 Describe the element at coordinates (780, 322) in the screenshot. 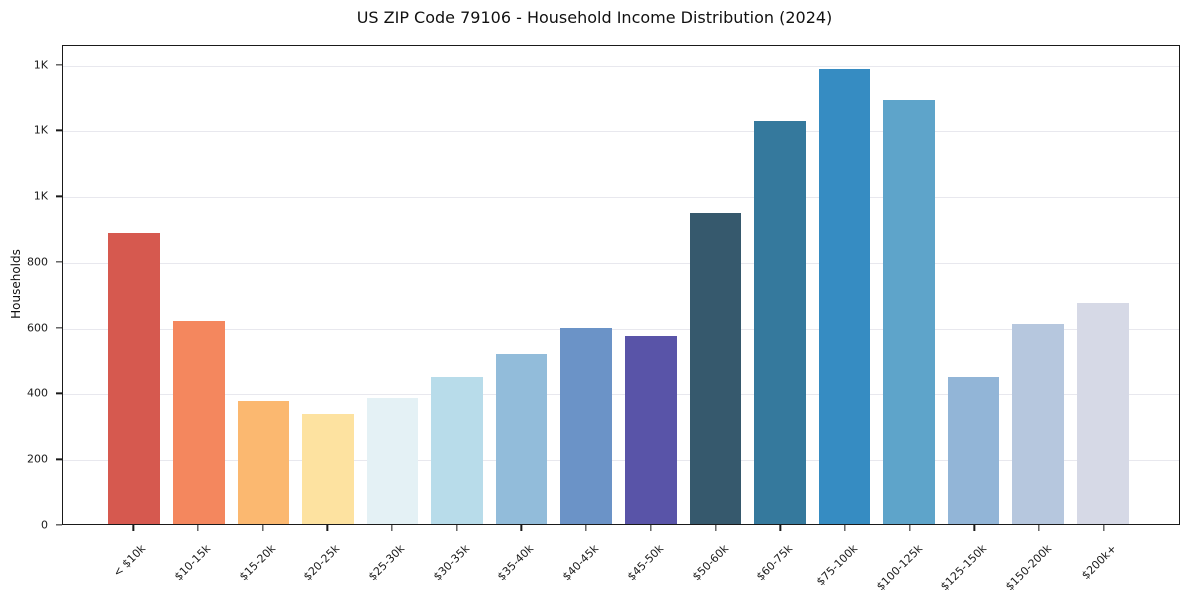

I see `bar-$60-75k` at that location.